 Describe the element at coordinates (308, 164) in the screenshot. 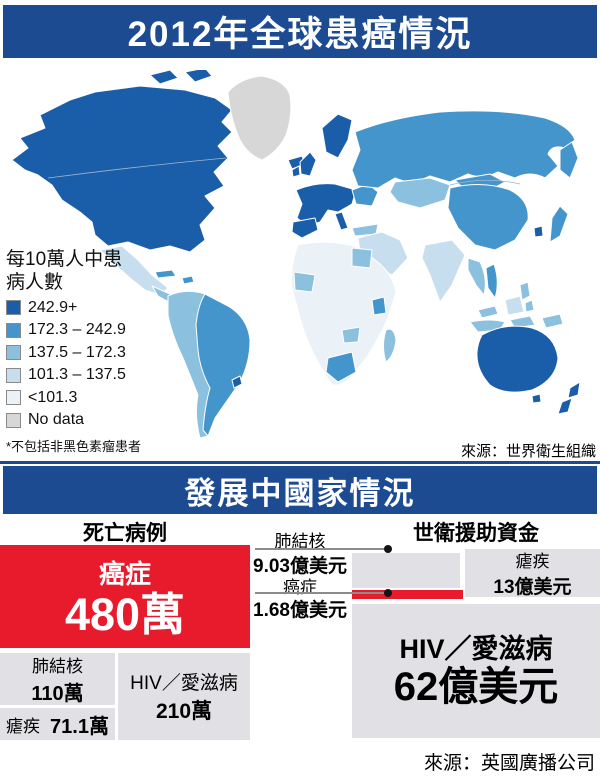

I see `region-uk` at that location.